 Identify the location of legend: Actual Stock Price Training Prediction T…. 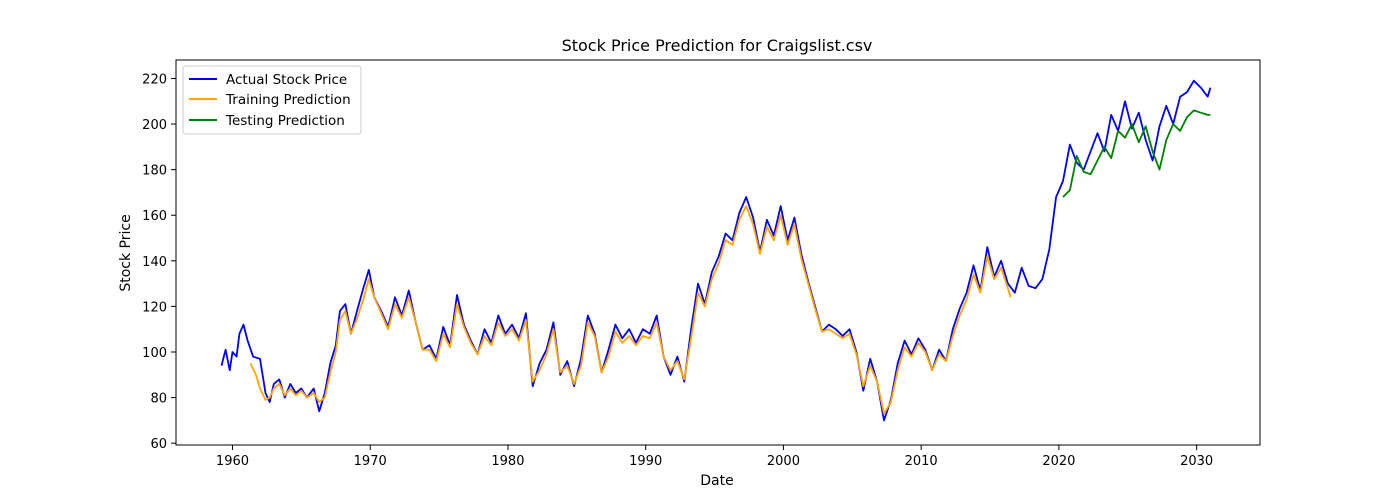
(272, 100).